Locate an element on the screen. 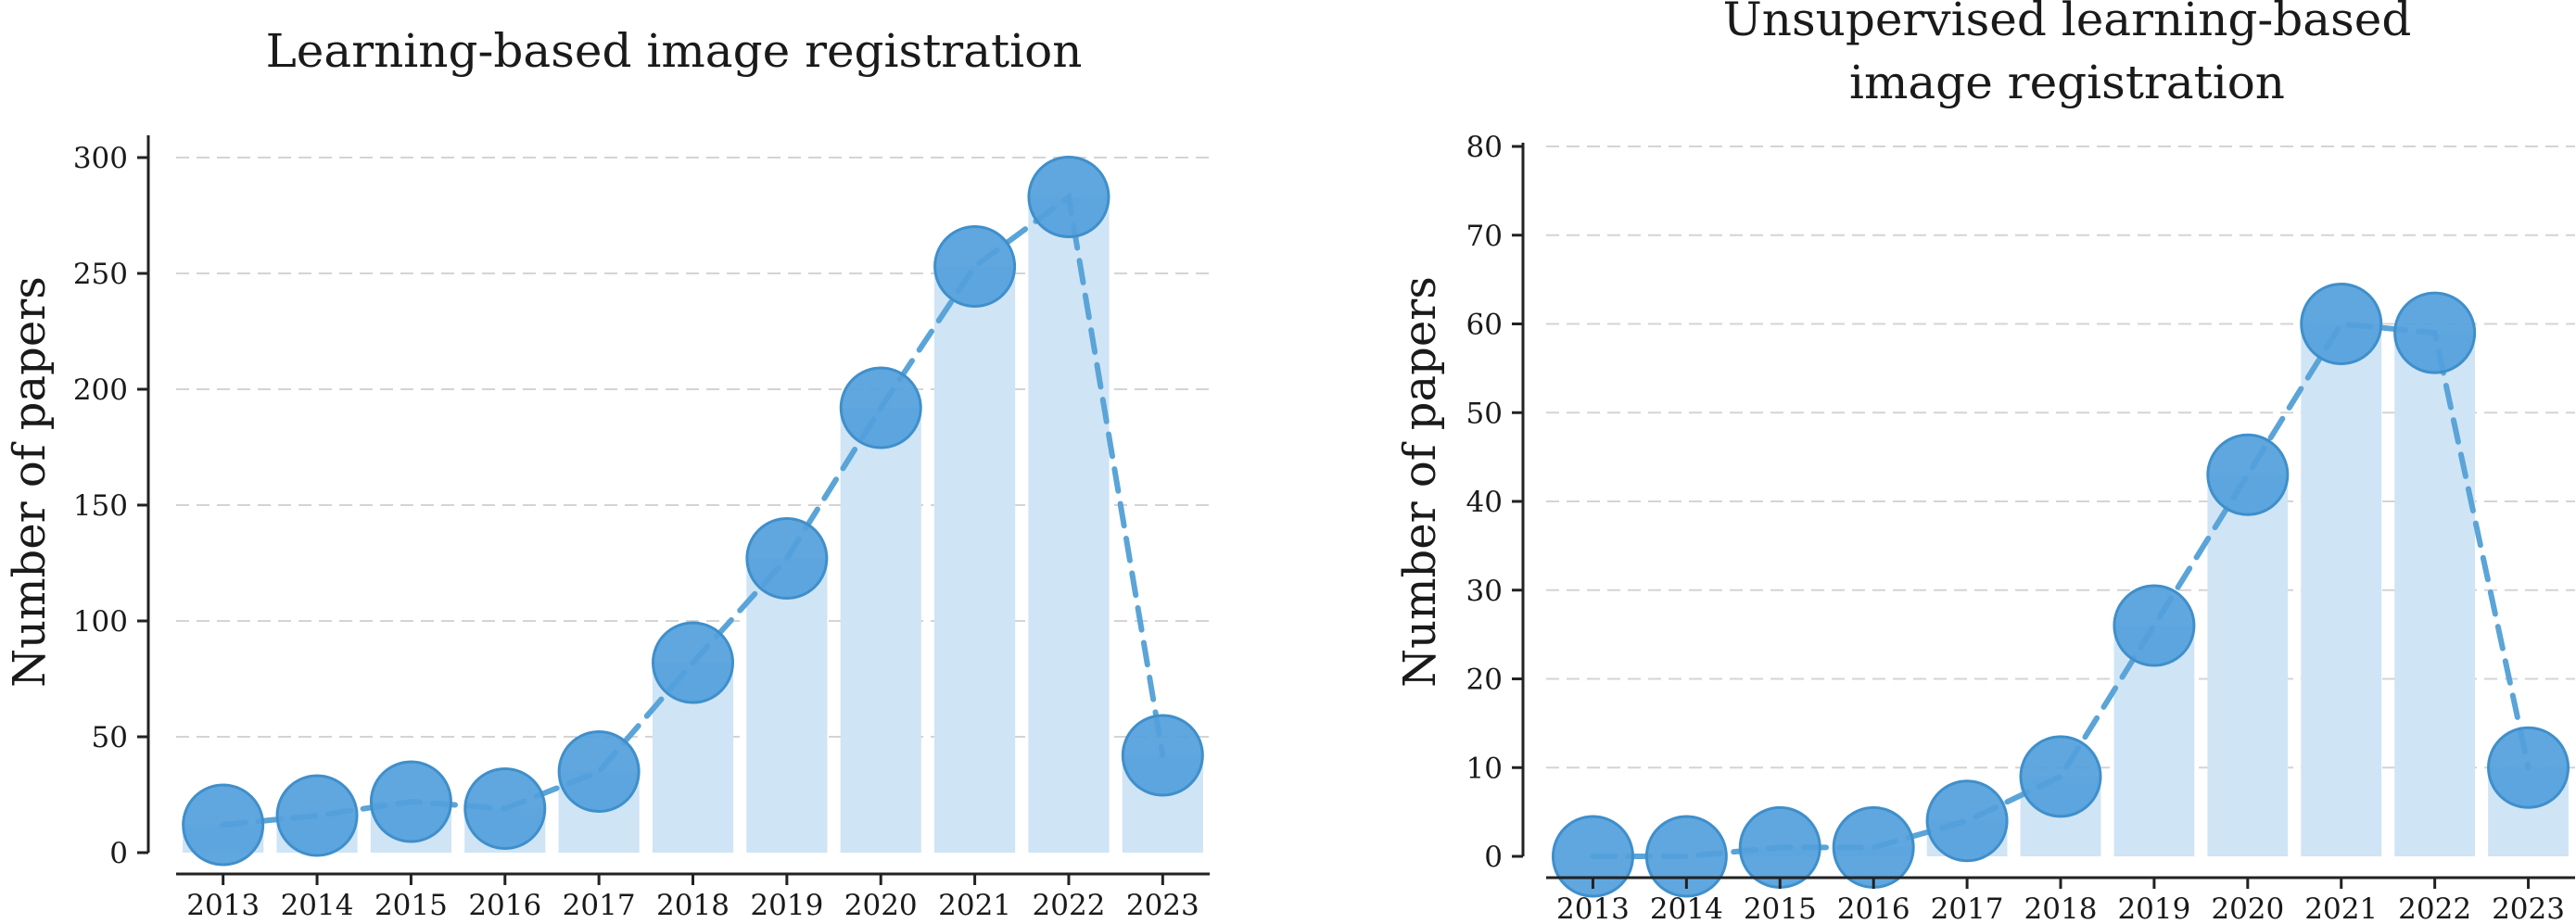  marker-2013 is located at coordinates (223, 825).